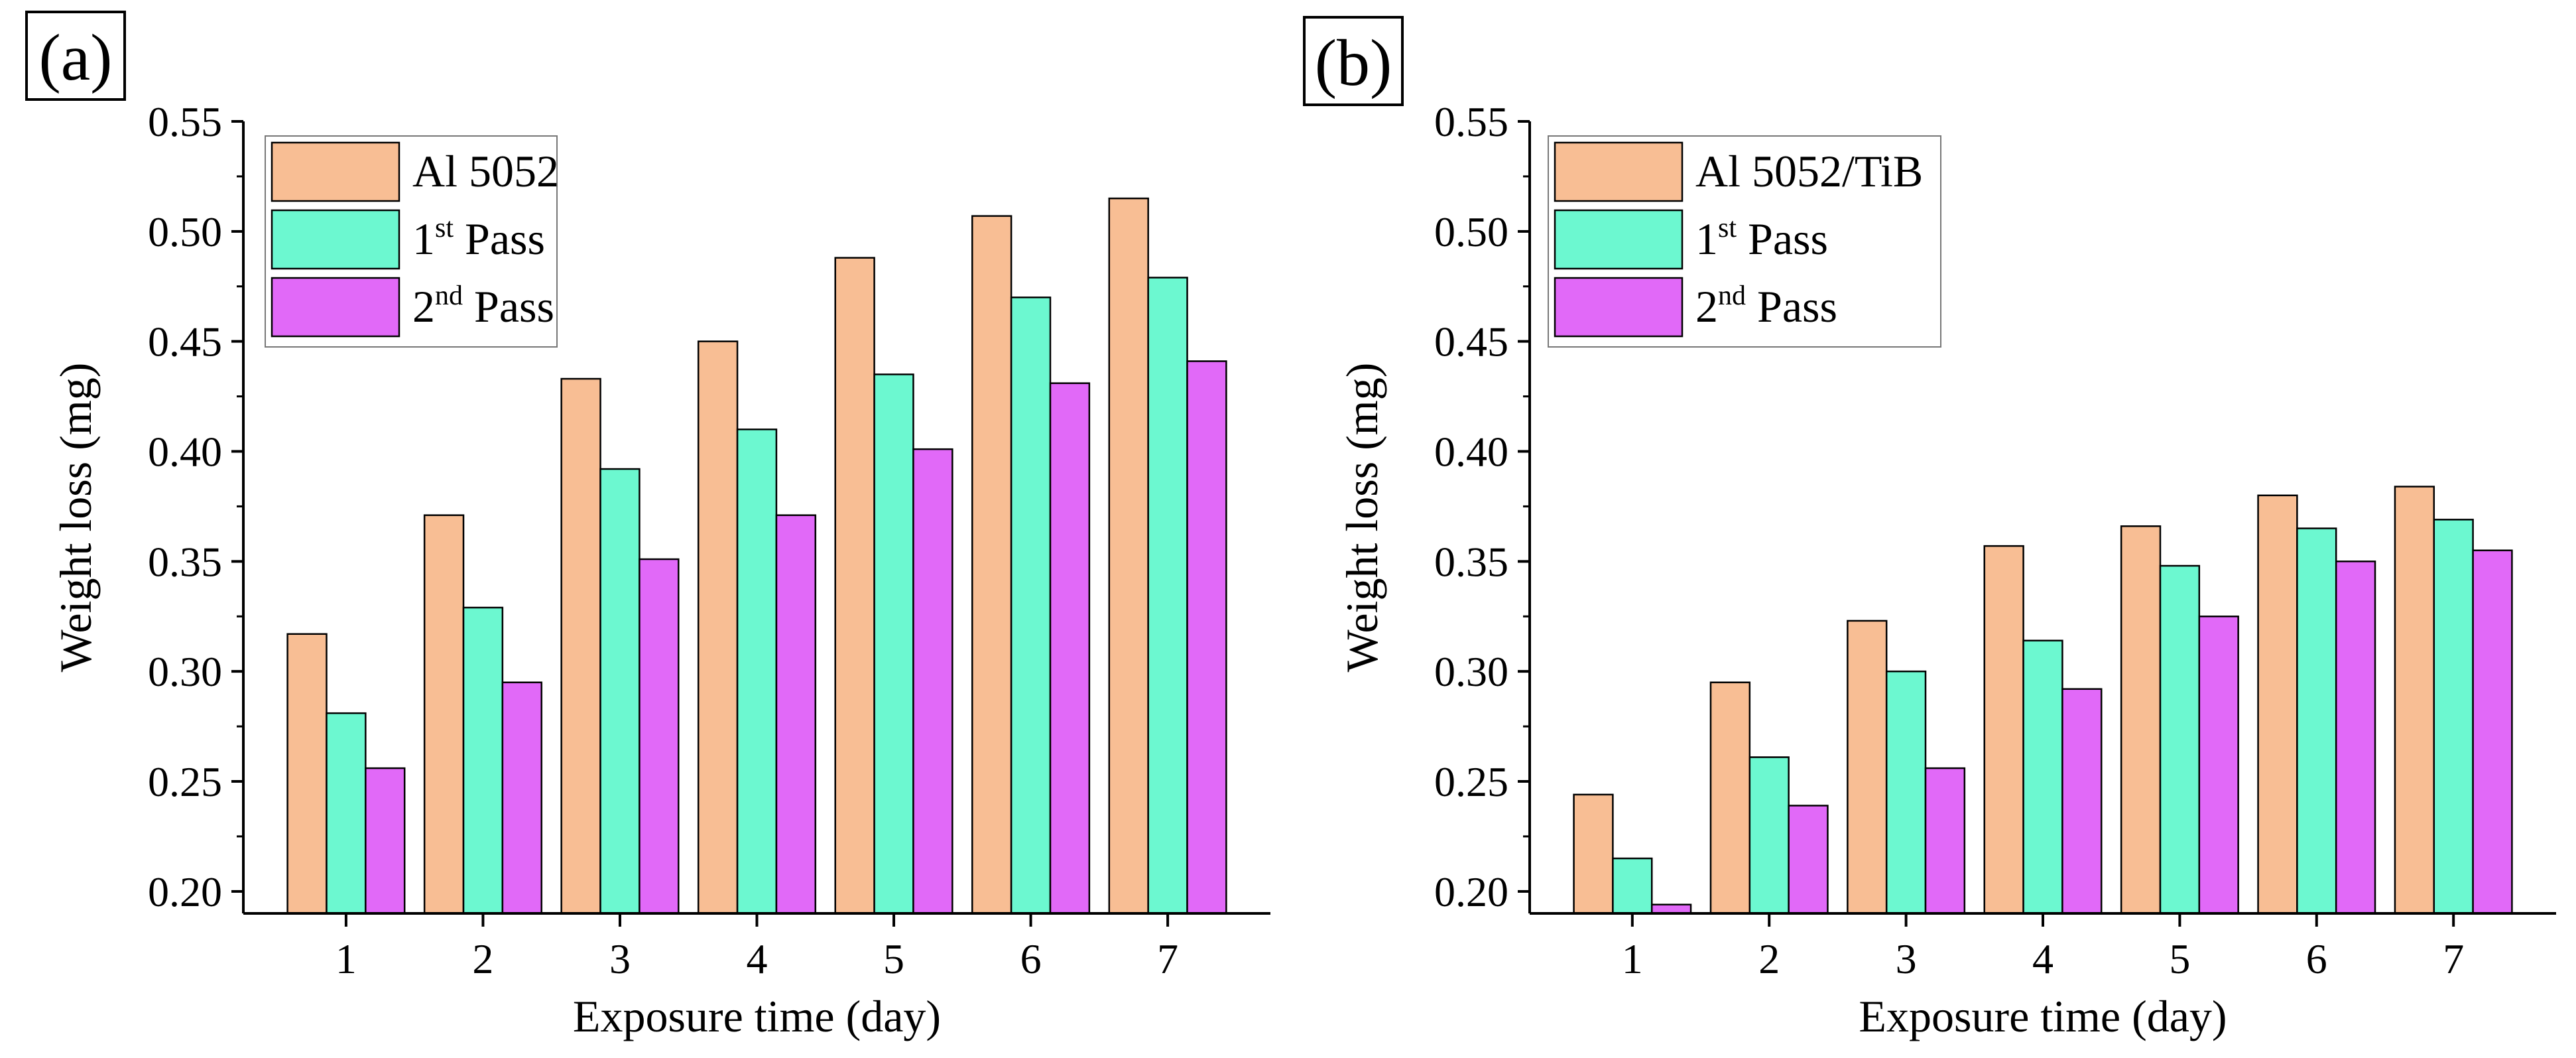 This screenshot has height=1058, width=2576. I want to click on legend-label: Al 5052/TiB, so click(1809, 171).